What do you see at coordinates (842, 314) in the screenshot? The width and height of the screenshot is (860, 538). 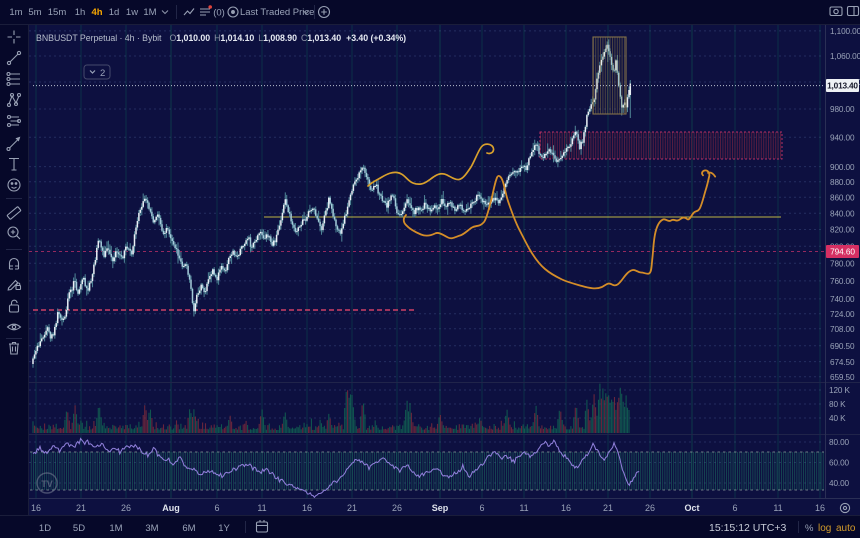 I see `svg-text: 724.00` at bounding box center [842, 314].